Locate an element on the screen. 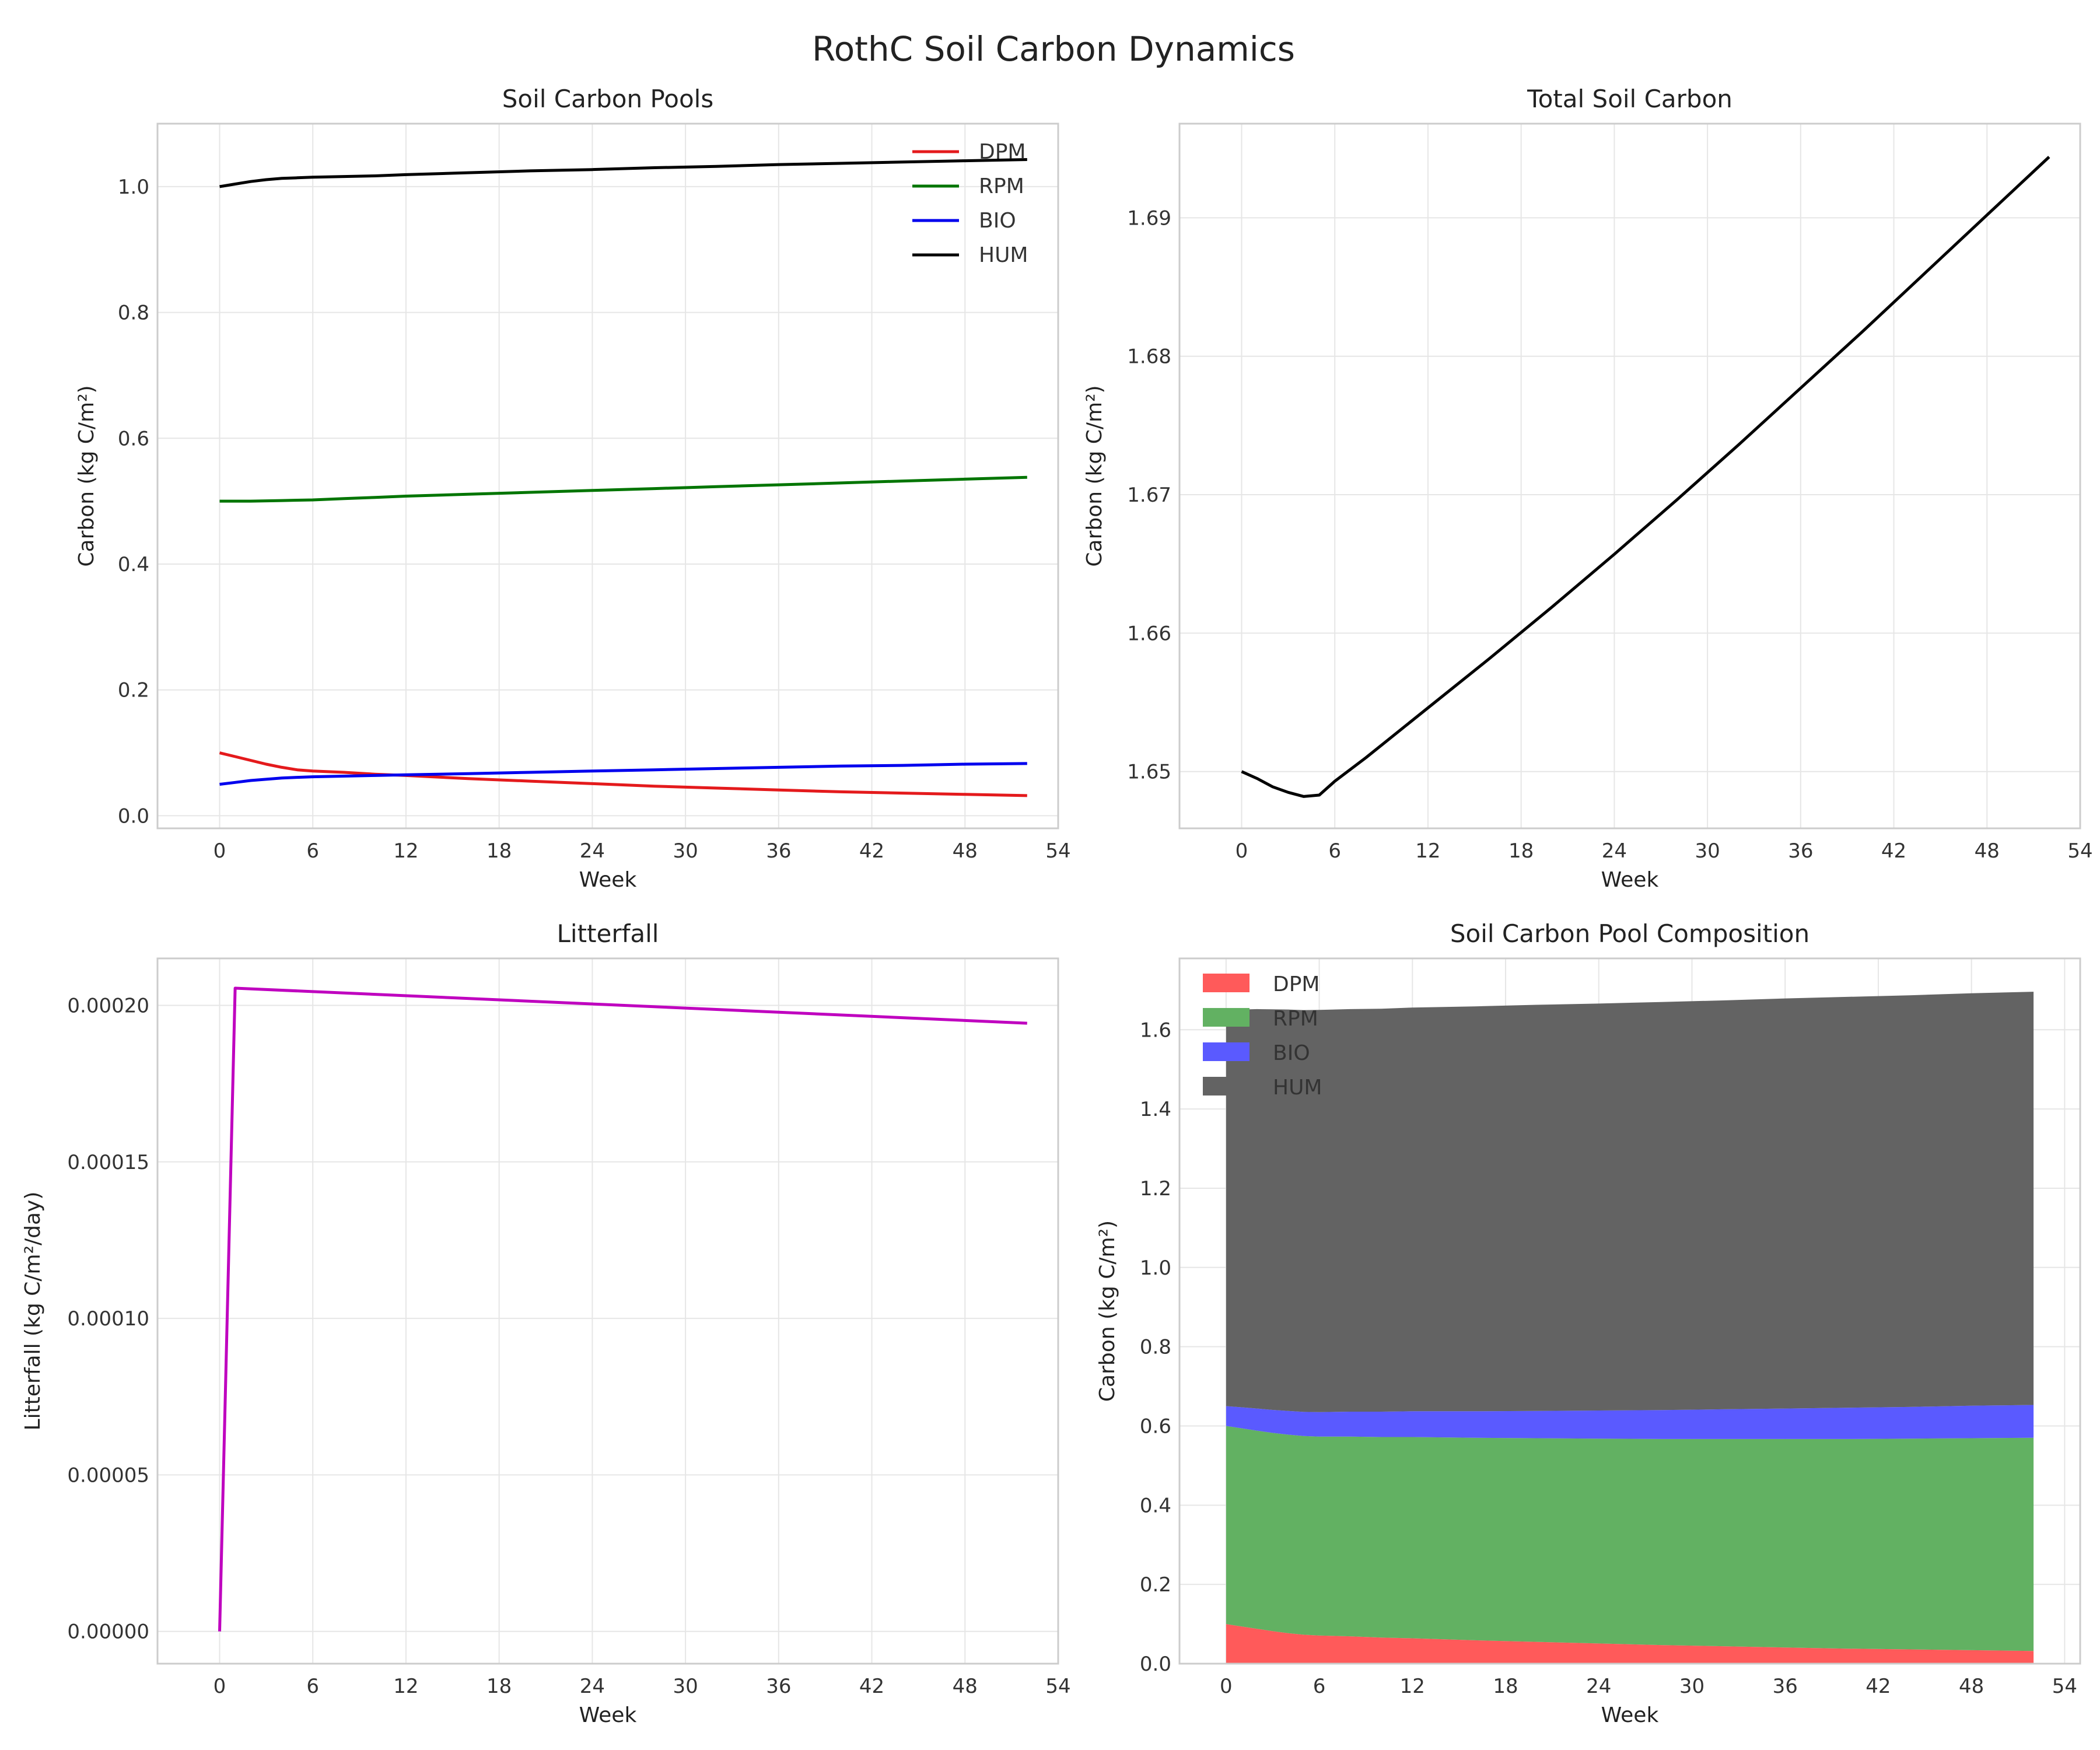  y-tick-label: 0.00000 is located at coordinates (108, 1632).